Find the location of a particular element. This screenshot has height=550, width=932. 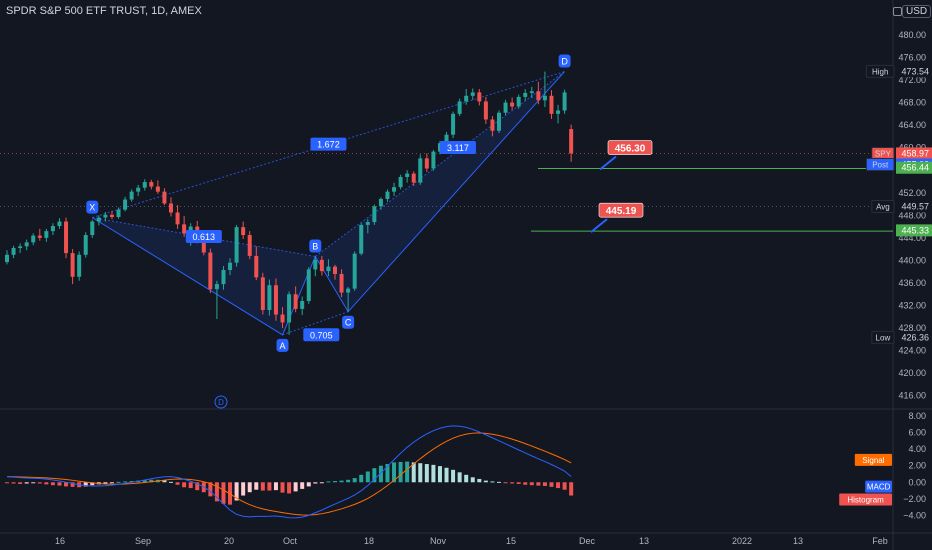

macd-line is located at coordinates (289, 472).